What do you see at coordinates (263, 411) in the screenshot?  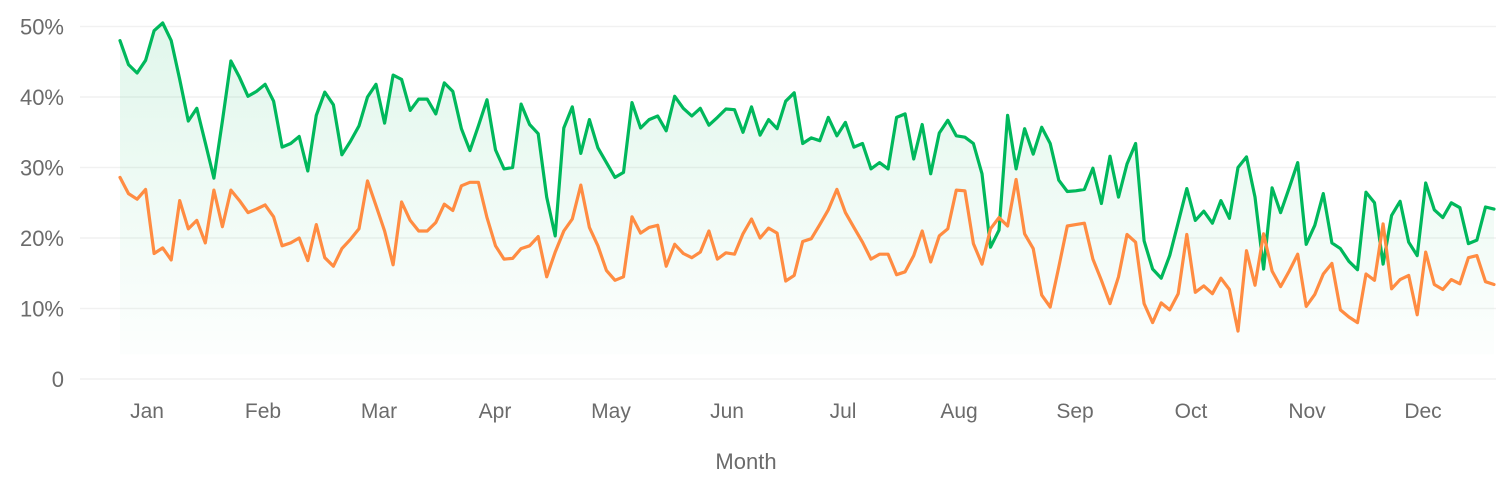 I see `x-tick-label: Feb` at bounding box center [263, 411].